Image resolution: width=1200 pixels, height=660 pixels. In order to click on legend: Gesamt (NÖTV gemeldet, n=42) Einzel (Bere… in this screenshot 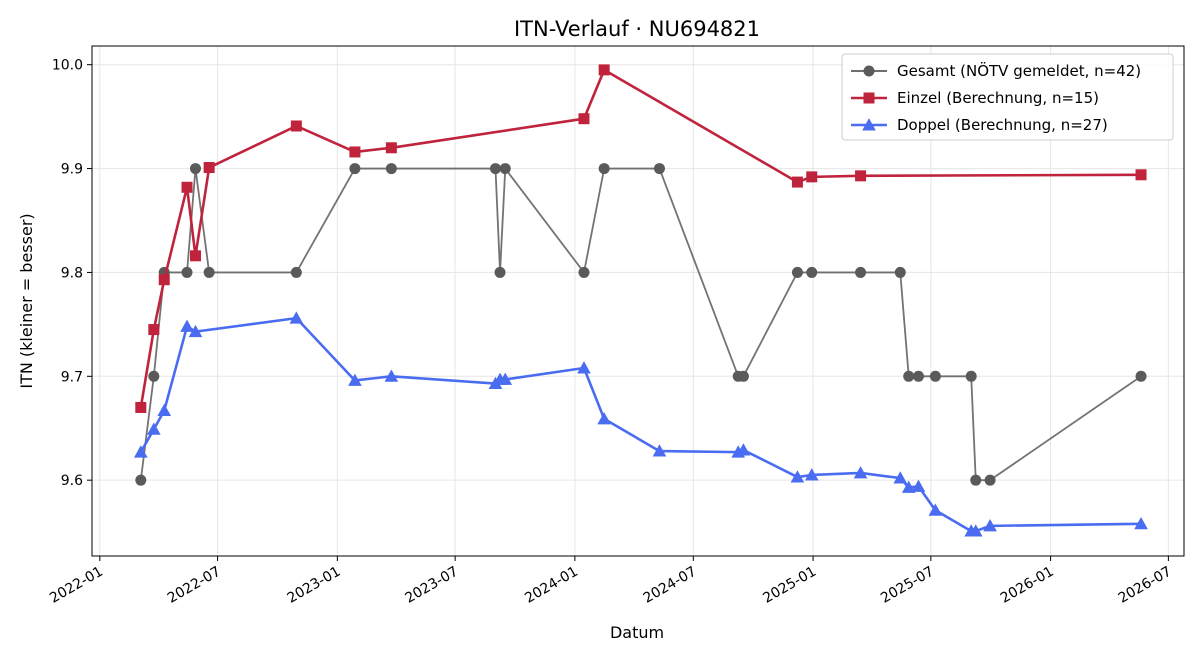, I will do `click(1007, 97)`.